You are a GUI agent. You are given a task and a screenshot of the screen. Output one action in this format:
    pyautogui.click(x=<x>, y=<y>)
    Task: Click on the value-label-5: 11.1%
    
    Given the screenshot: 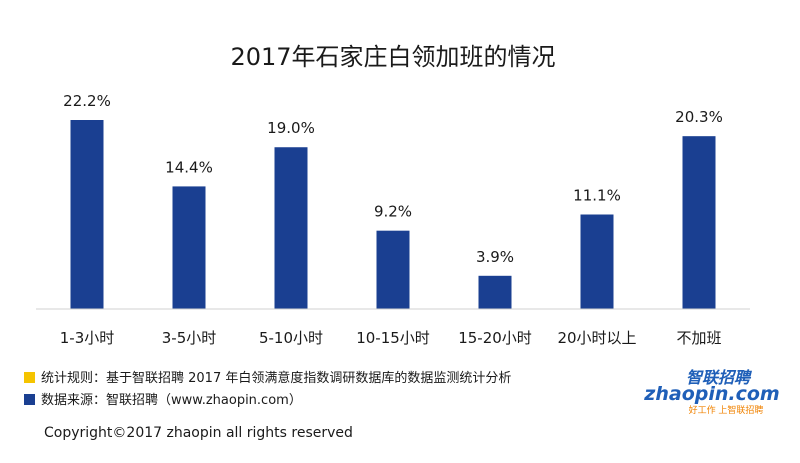 What is the action you would take?
    pyautogui.click(x=597, y=196)
    